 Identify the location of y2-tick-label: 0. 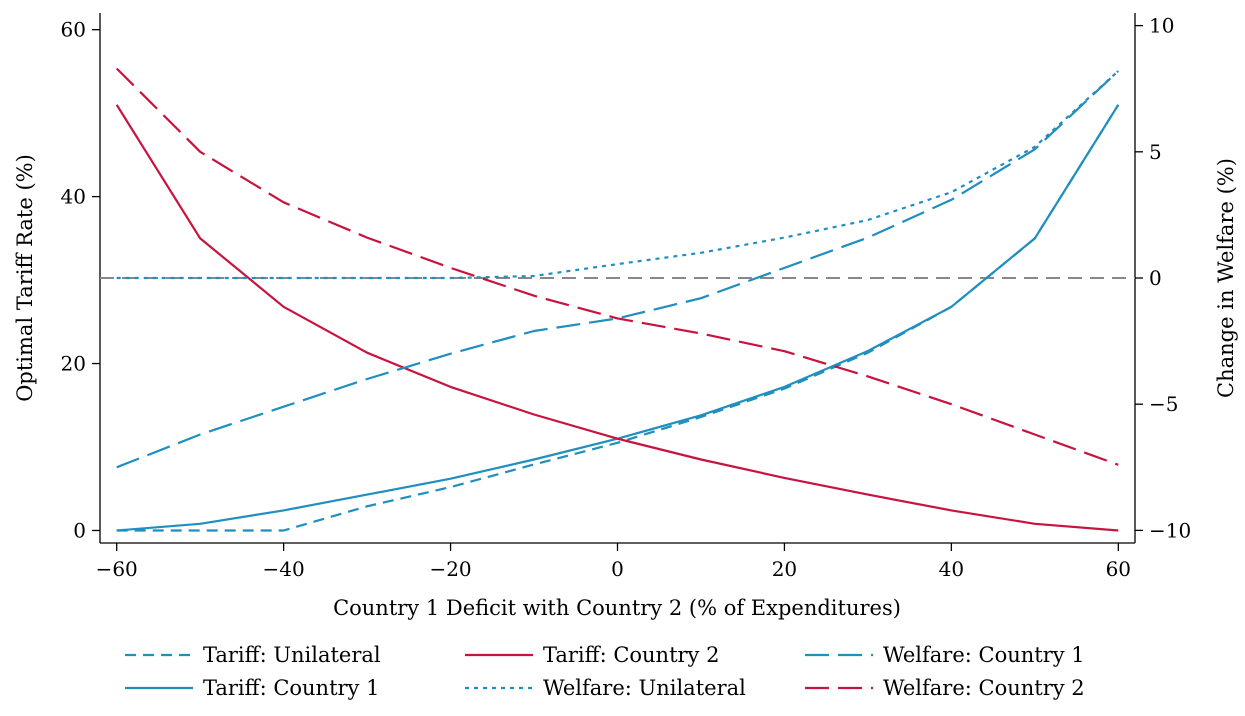
(1155, 278).